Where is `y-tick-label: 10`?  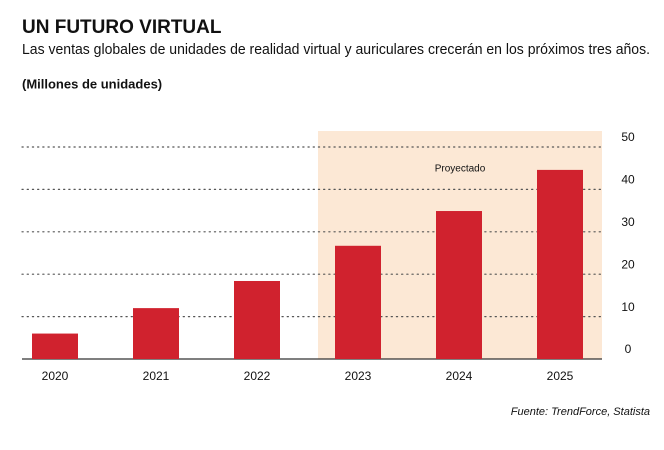 y-tick-label: 10 is located at coordinates (628, 307).